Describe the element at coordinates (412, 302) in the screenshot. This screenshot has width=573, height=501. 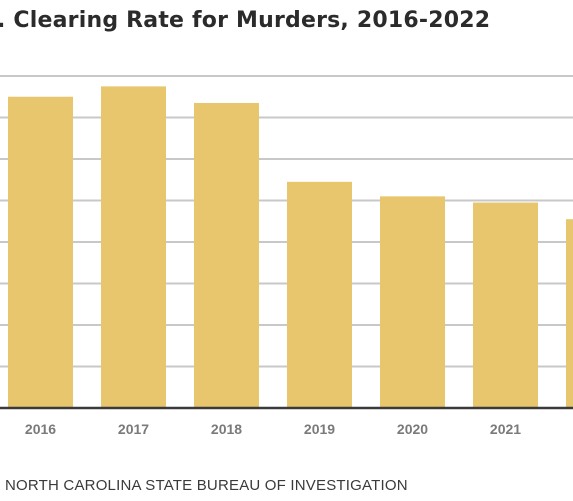
I see `bar-2020` at that location.